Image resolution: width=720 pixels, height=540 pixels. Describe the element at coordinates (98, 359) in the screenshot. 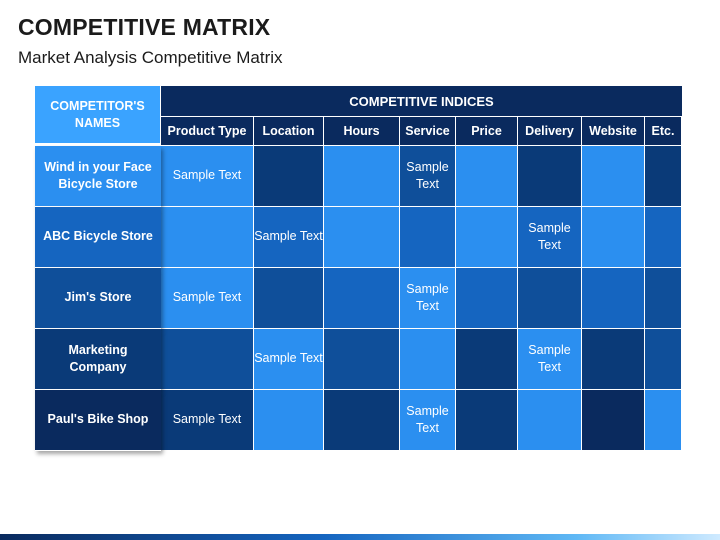

I see `competitor-name: Marketing Company` at that location.